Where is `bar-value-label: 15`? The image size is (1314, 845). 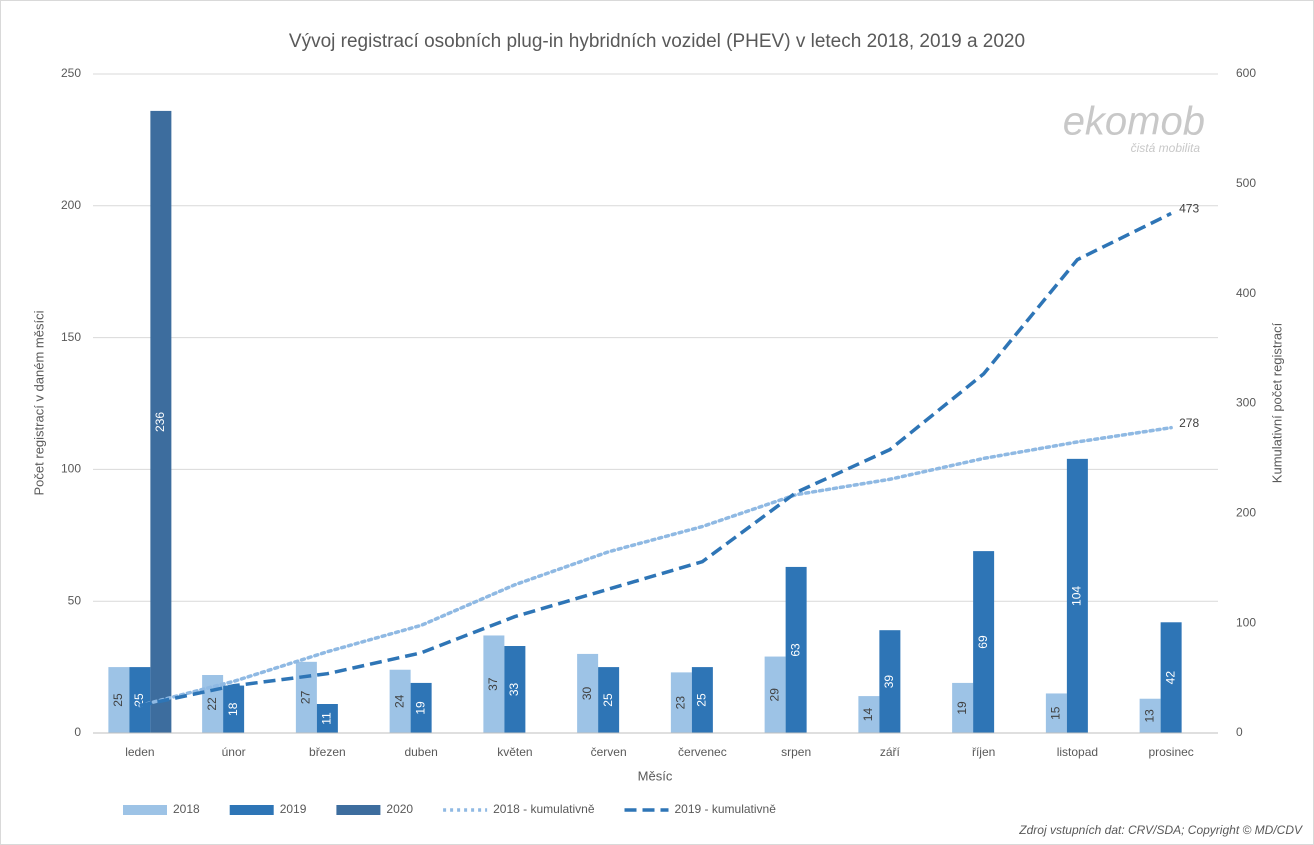 bar-value-label: 15 is located at coordinates (1056, 713).